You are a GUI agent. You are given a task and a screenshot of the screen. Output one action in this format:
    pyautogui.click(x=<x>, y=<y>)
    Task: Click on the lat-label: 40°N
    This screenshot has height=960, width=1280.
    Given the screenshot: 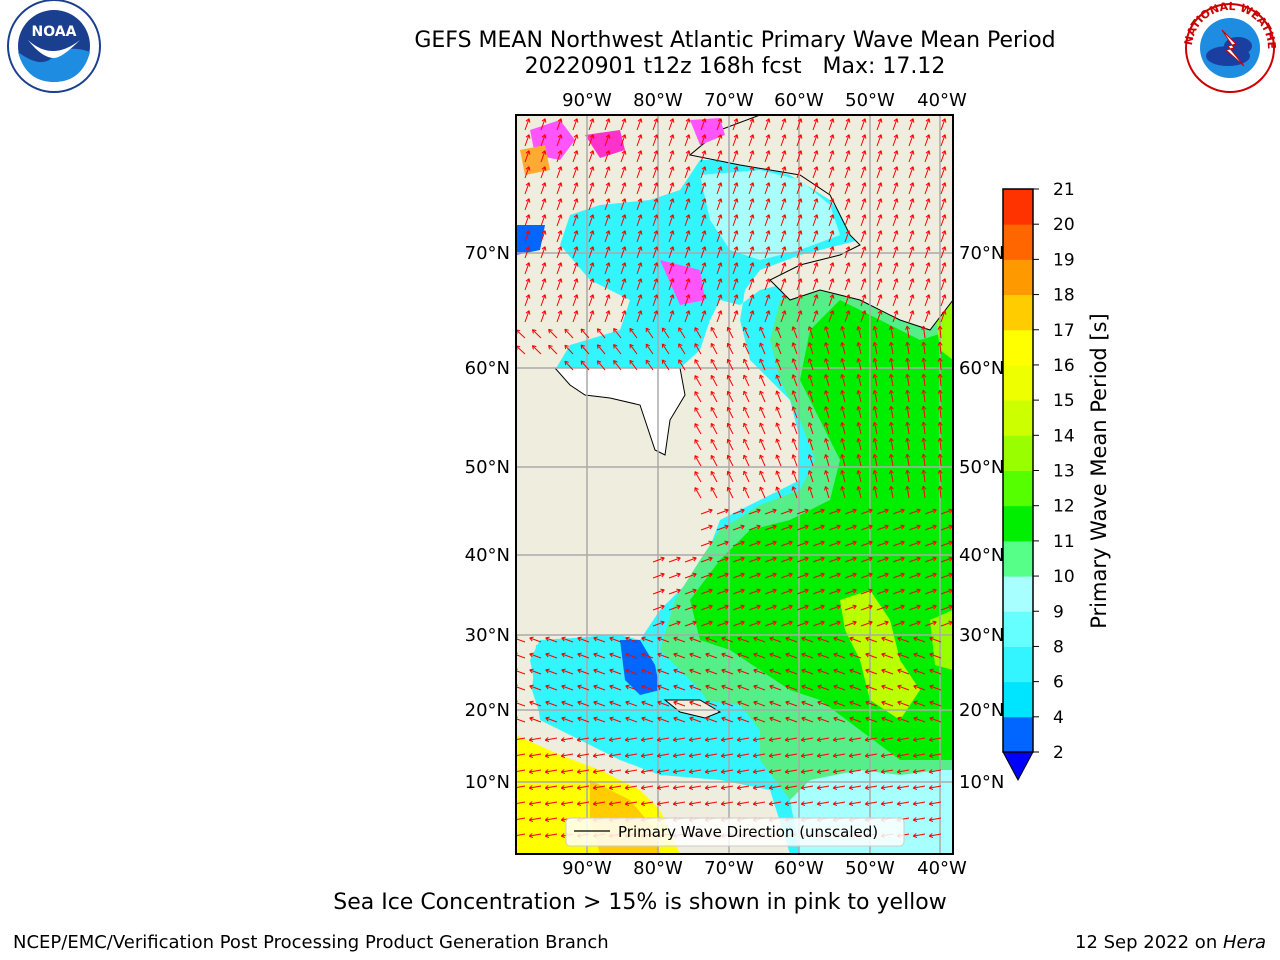 What is the action you would take?
    pyautogui.click(x=487, y=555)
    